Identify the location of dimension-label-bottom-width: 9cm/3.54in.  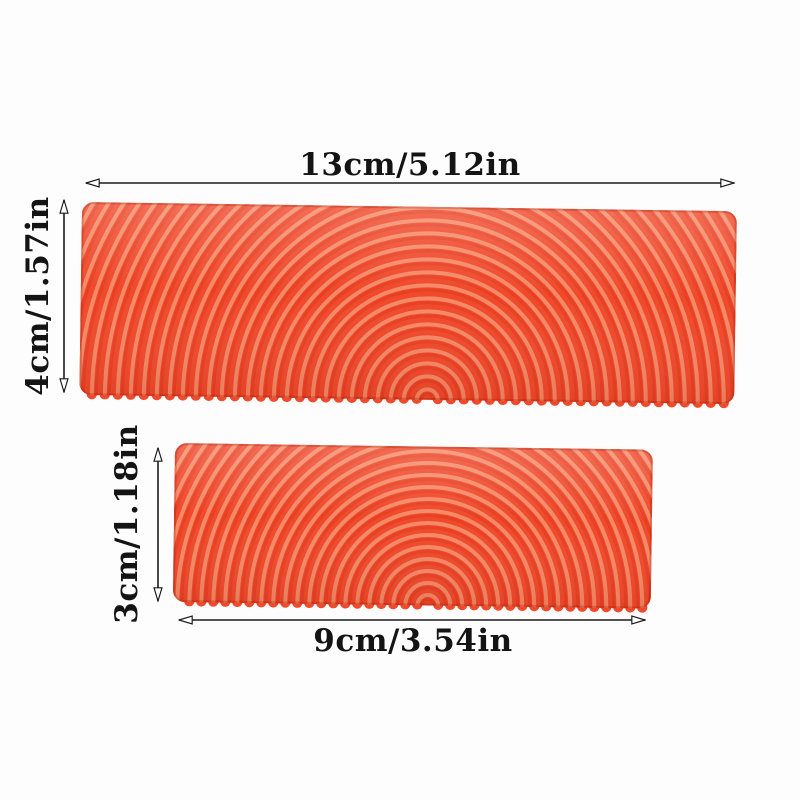
(413, 641).